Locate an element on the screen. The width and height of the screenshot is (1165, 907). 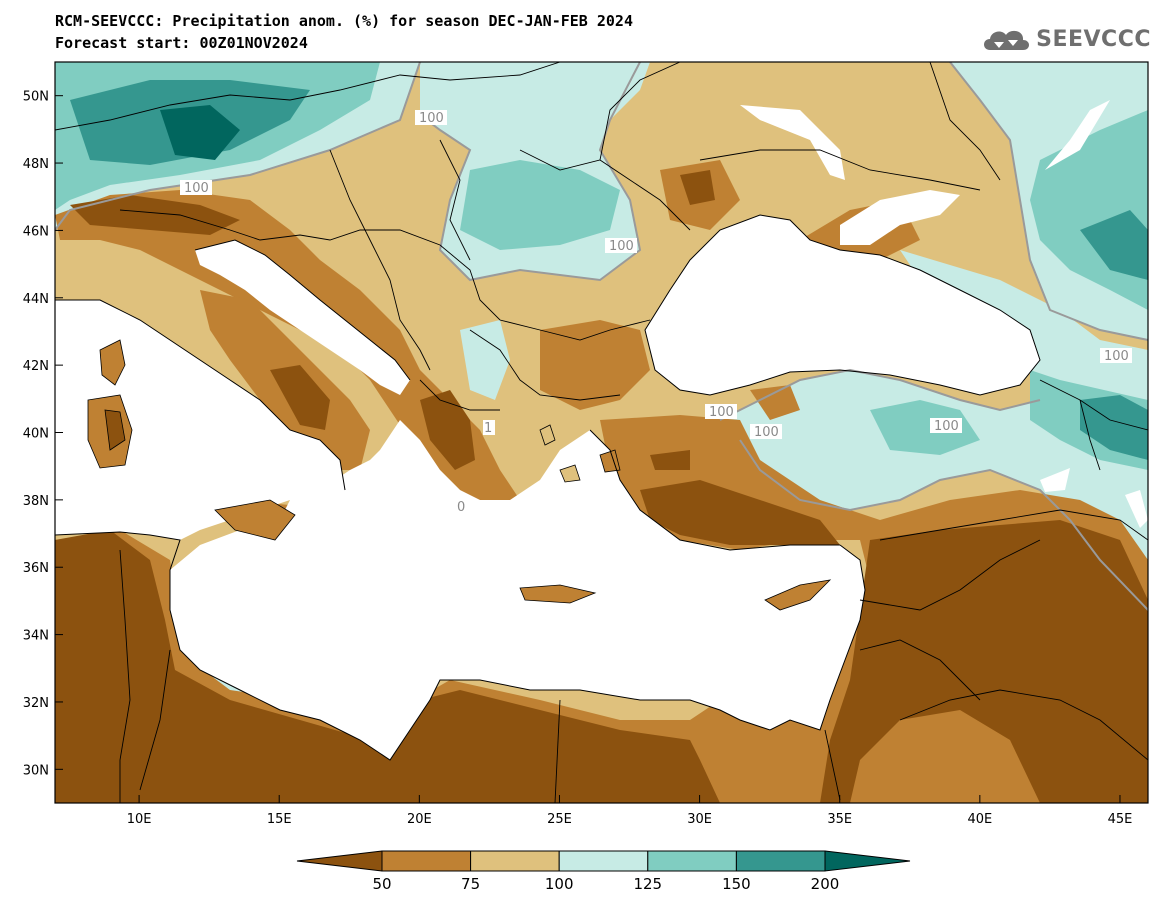
logo-text: SEEVCCC is located at coordinates (1093, 39).